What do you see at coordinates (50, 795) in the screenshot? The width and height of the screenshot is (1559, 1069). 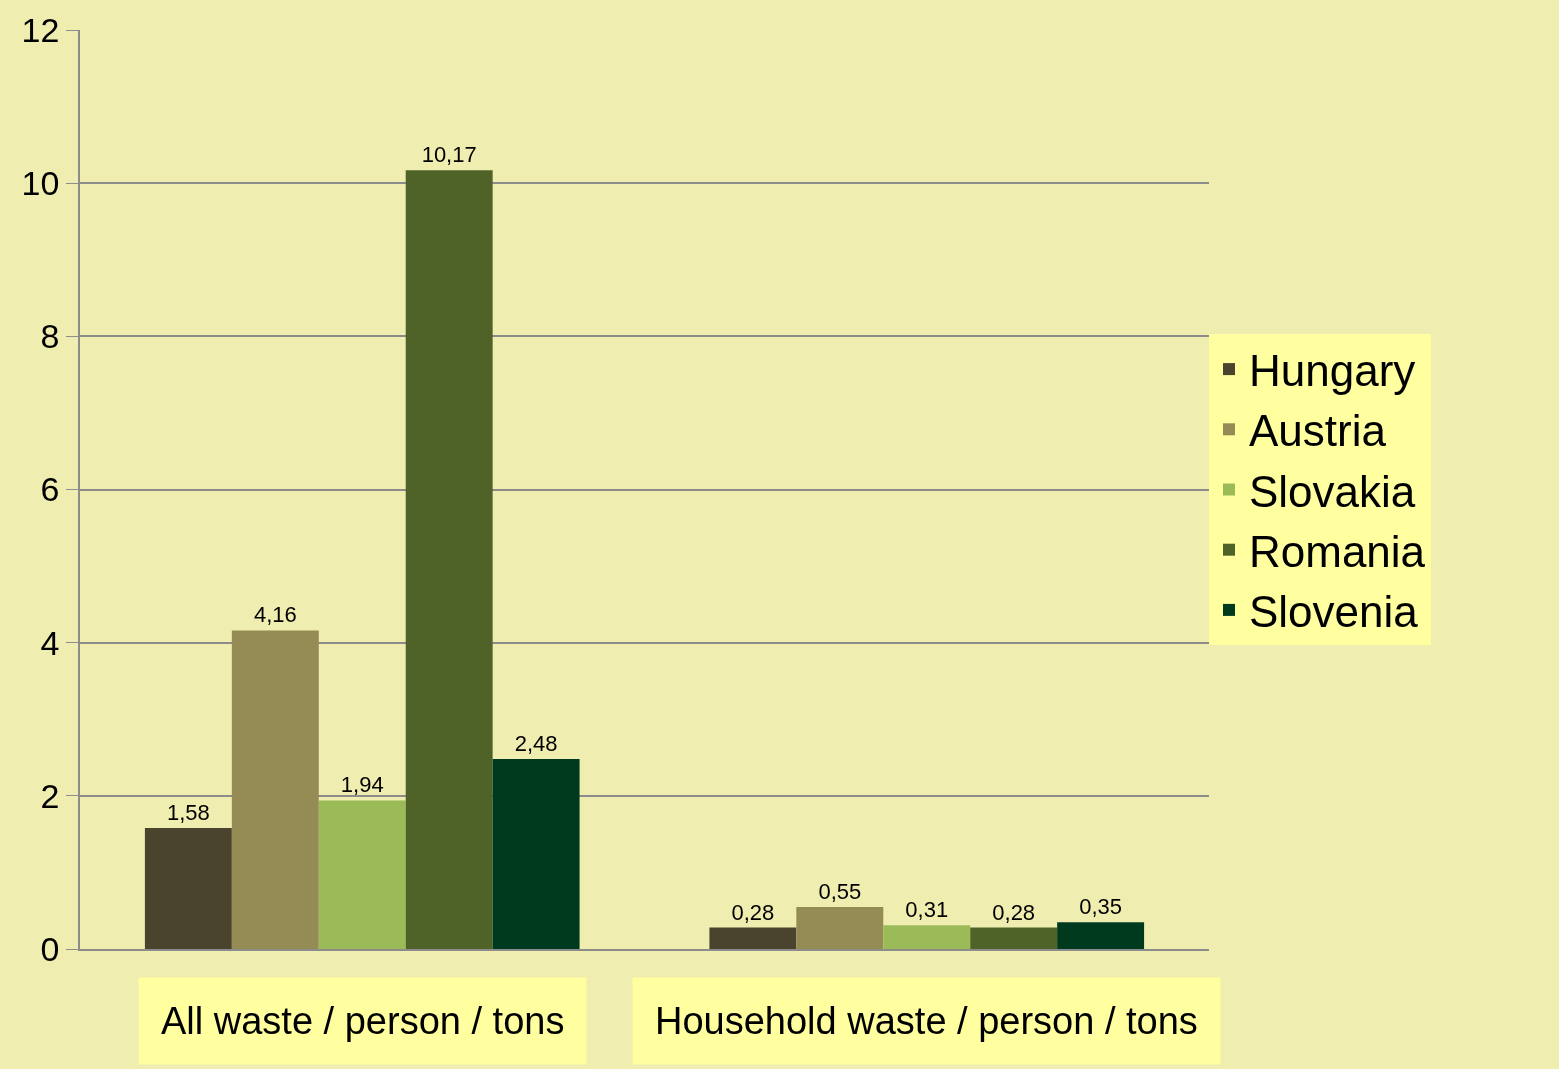 I see `y-tick-label: 2` at bounding box center [50, 795].